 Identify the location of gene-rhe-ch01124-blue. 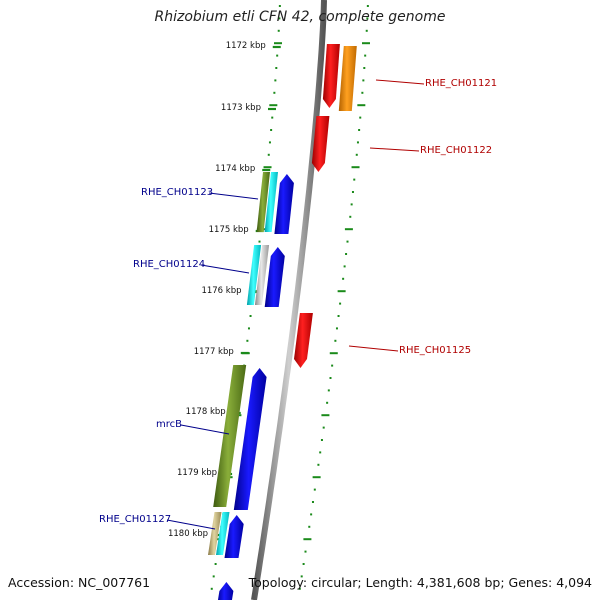
(274, 277).